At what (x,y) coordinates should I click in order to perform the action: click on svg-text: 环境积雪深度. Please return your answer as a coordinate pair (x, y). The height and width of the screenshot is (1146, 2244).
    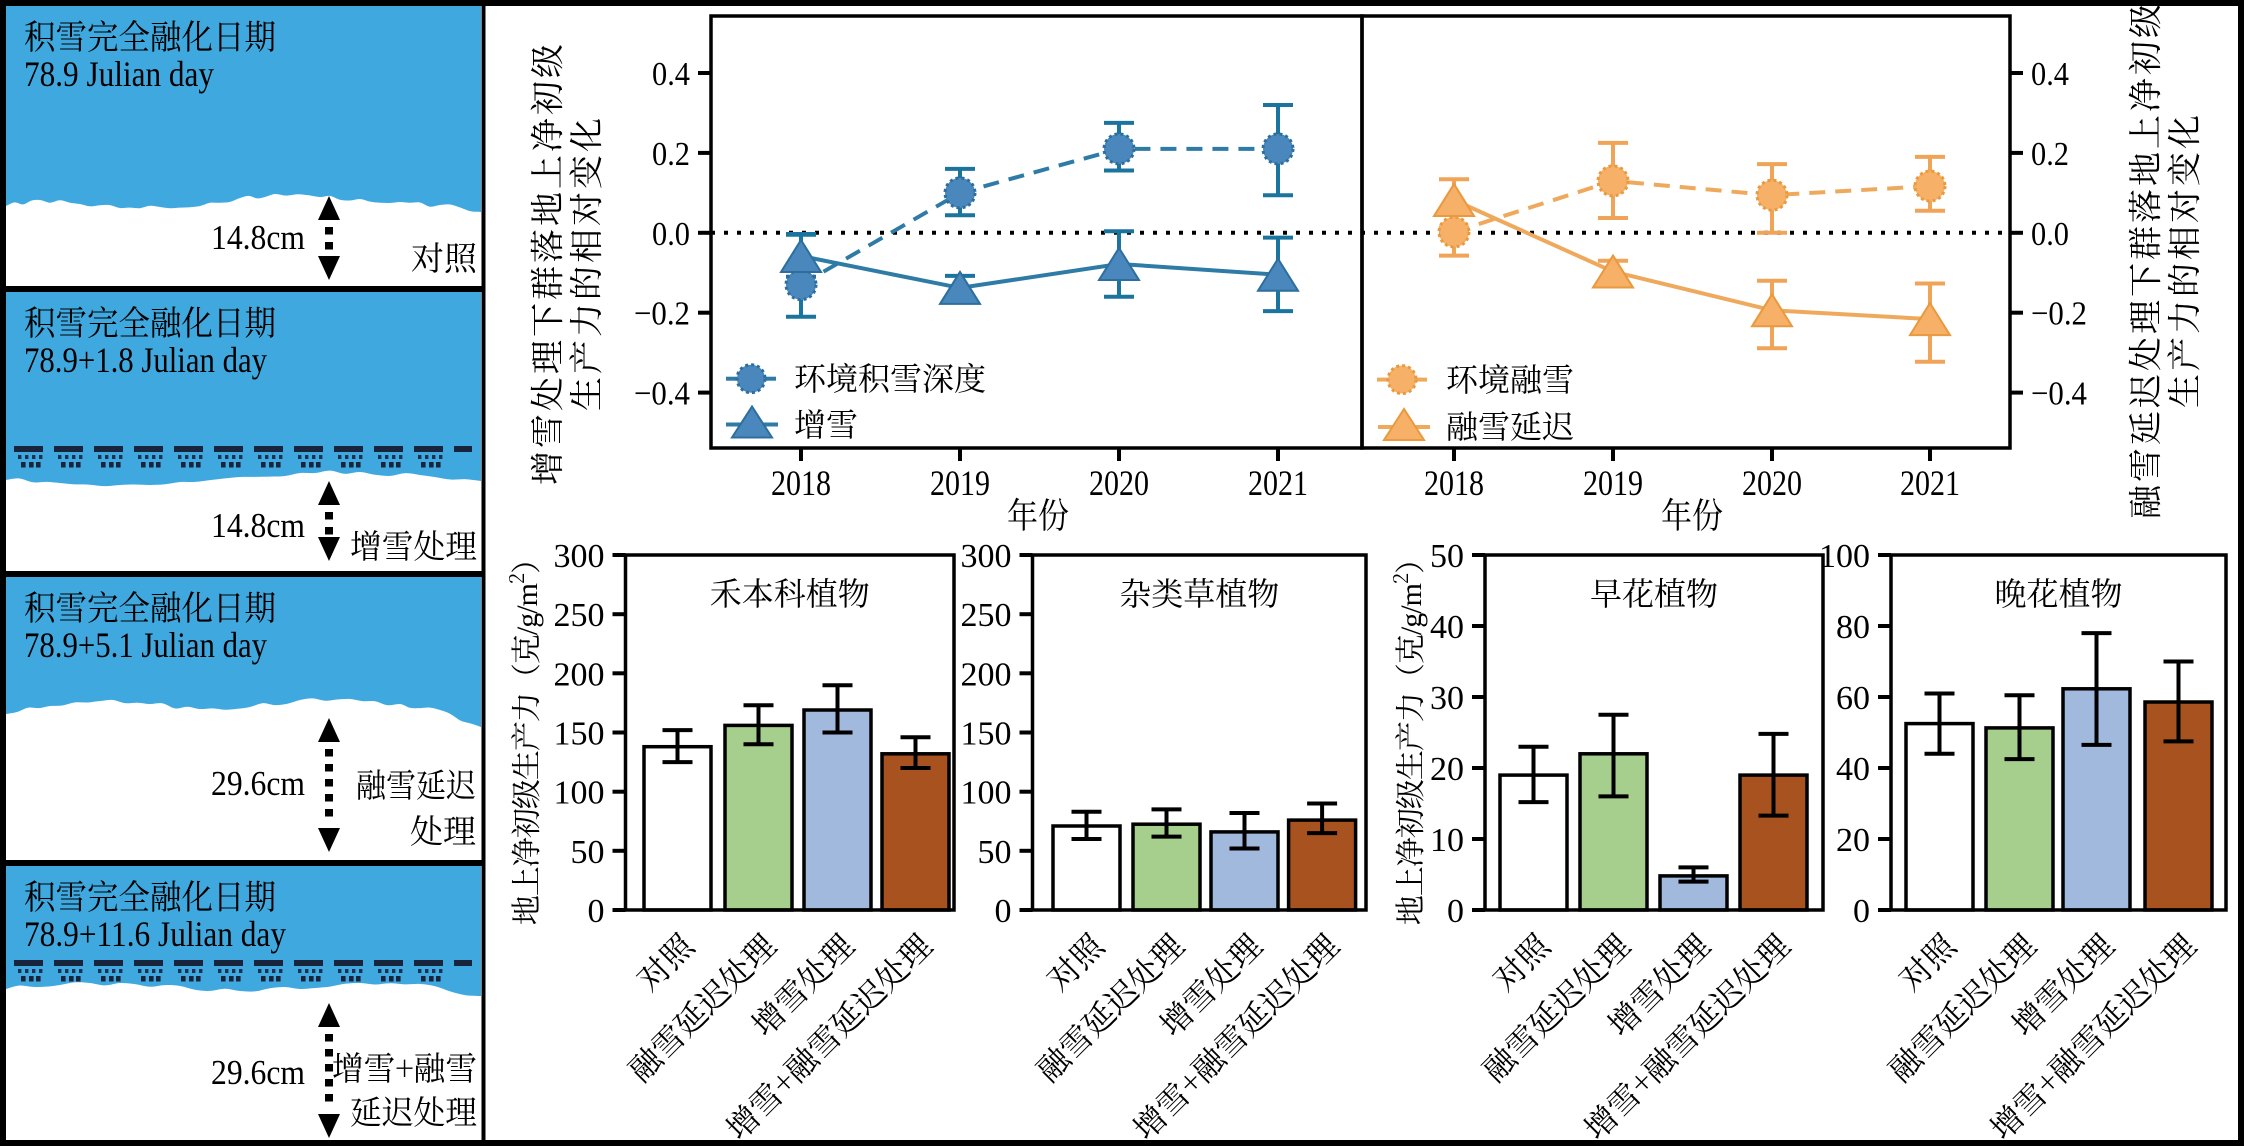
    Looking at the image, I should click on (890, 377).